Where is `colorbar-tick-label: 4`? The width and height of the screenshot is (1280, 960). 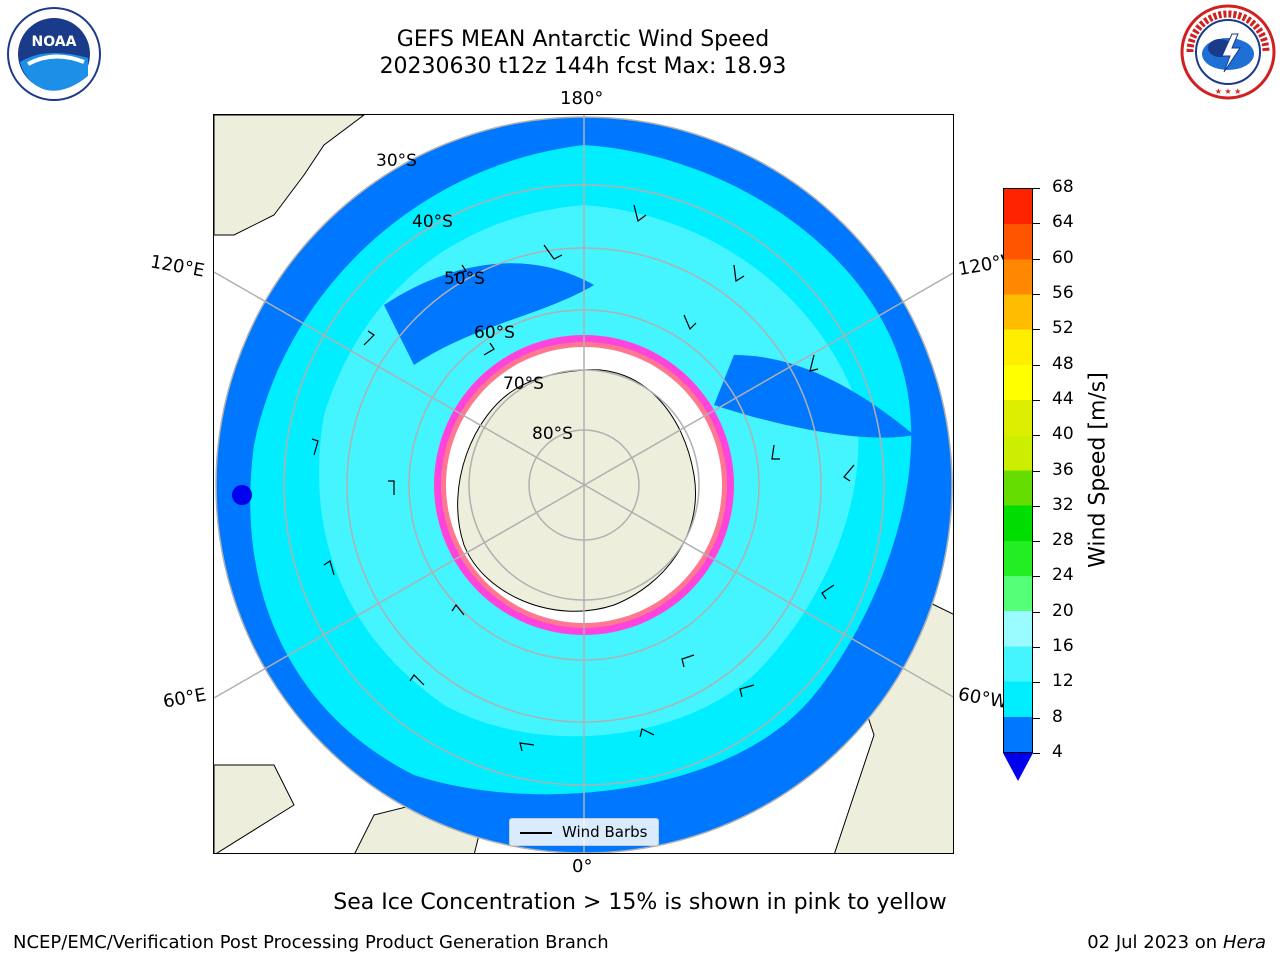
colorbar-tick-label: 4 is located at coordinates (1057, 752).